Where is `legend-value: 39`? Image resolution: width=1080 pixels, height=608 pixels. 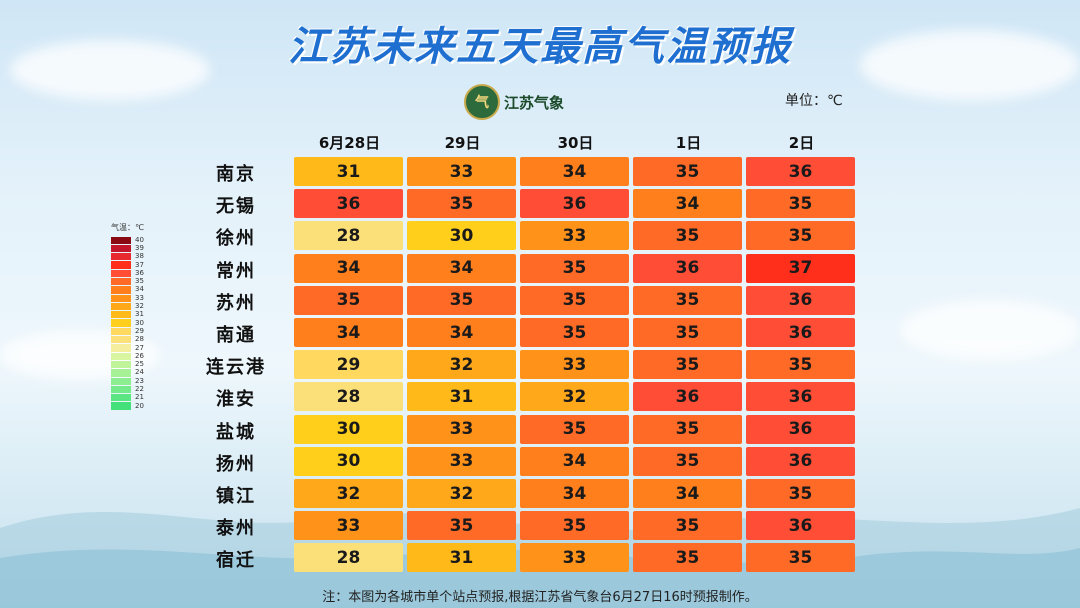
legend-value: 39 is located at coordinates (139, 247).